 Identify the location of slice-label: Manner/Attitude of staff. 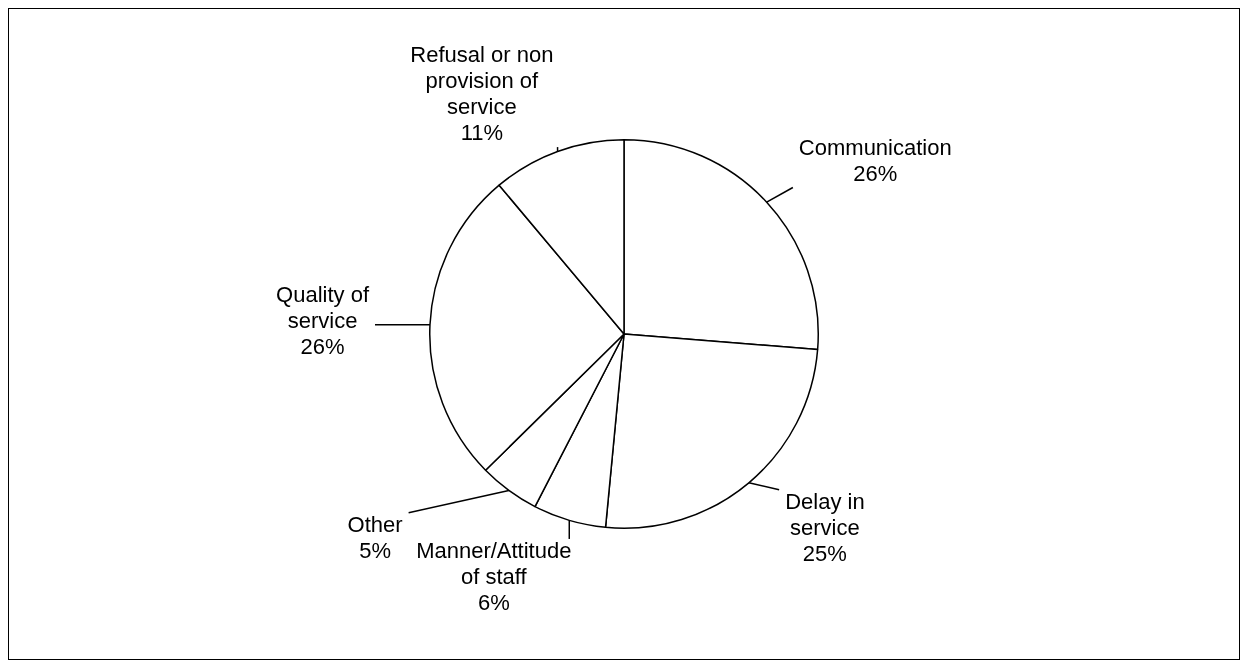
(494, 564).